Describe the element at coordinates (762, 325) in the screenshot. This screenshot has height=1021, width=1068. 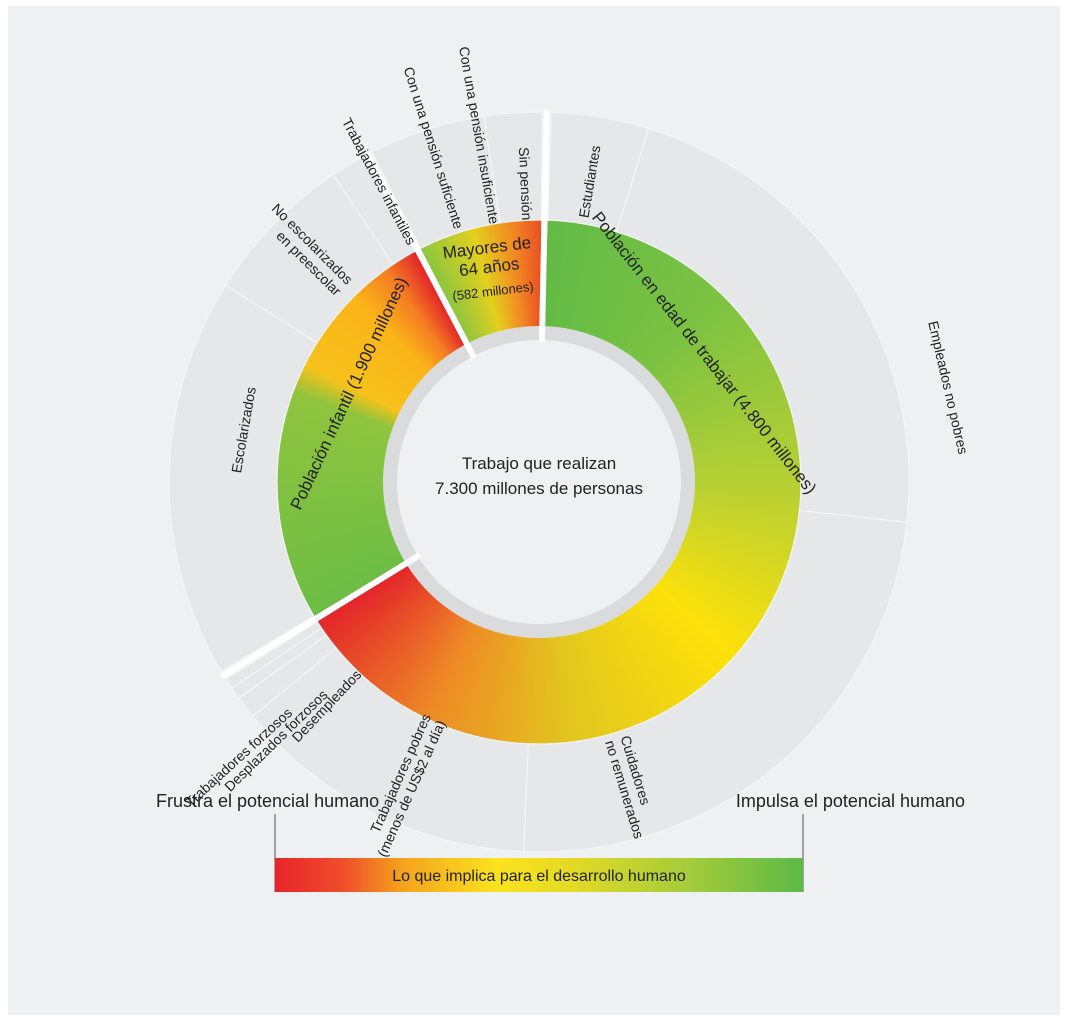
I see `segment-empleados-no-pobres` at that location.